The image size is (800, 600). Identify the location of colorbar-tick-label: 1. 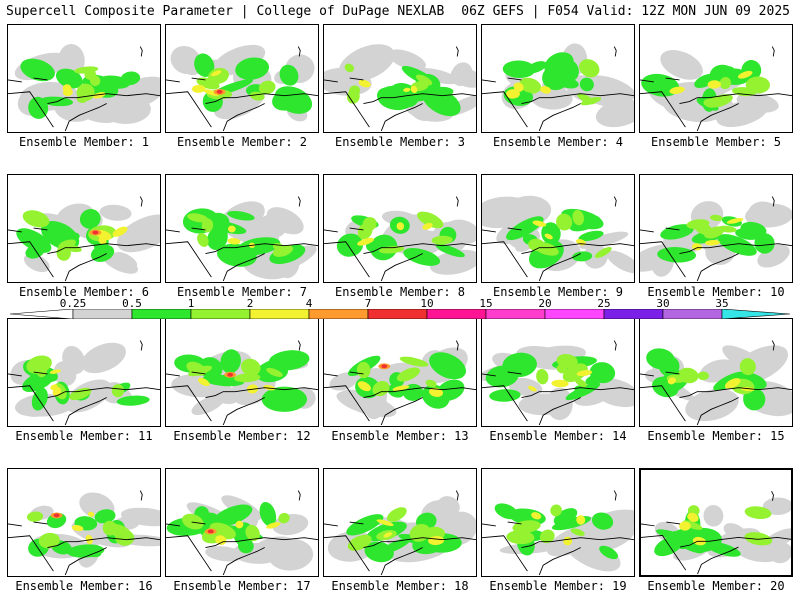
(191, 303).